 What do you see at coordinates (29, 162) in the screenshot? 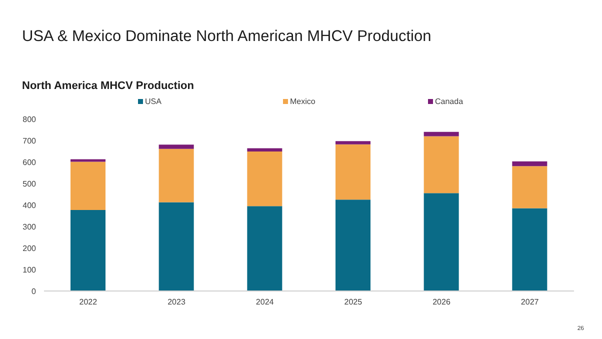
I see `y-tick-label: 600` at bounding box center [29, 162].